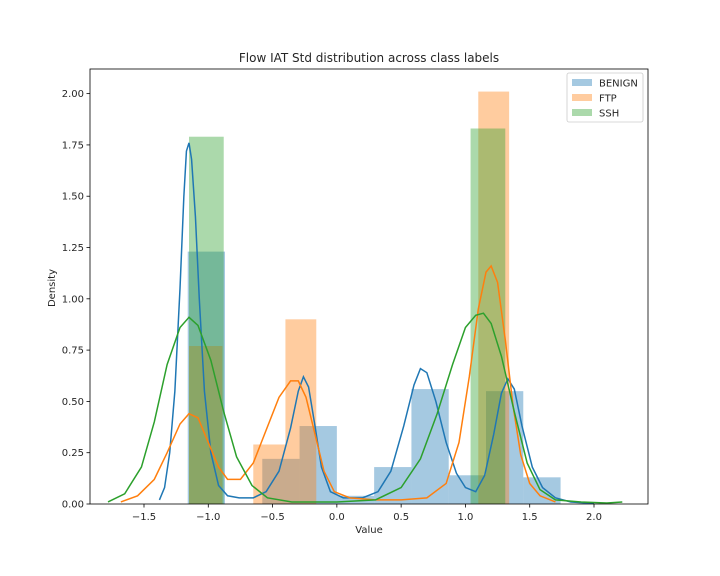 This screenshot has height=576, width=720. I want to click on x-tick-label: −0.5, so click(272, 517).